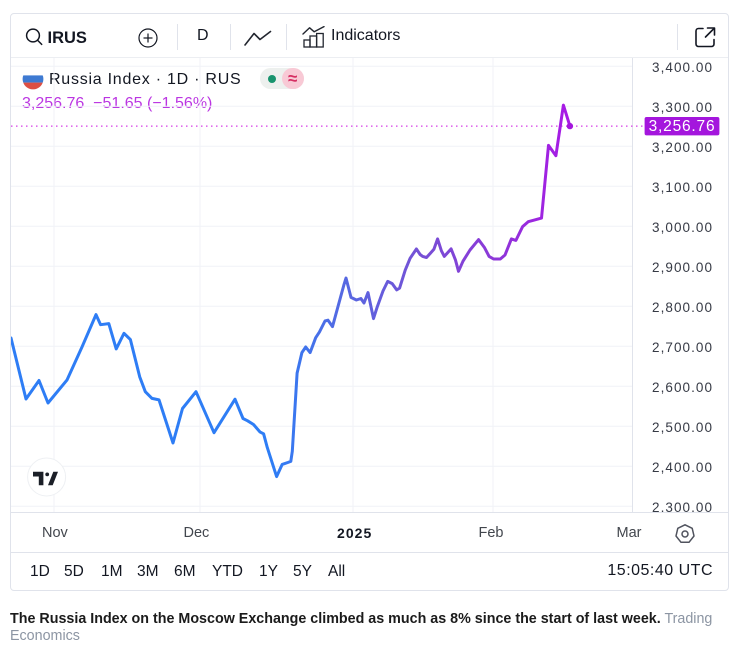  I want to click on svg-text: 2,900.00, so click(682, 267).